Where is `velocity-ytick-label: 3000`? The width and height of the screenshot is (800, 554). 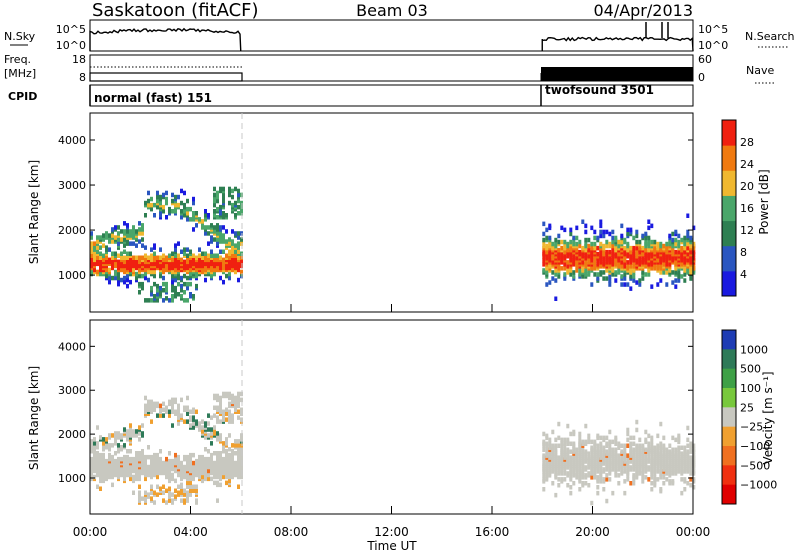
velocity-ytick-label: 3000 is located at coordinates (72, 390).